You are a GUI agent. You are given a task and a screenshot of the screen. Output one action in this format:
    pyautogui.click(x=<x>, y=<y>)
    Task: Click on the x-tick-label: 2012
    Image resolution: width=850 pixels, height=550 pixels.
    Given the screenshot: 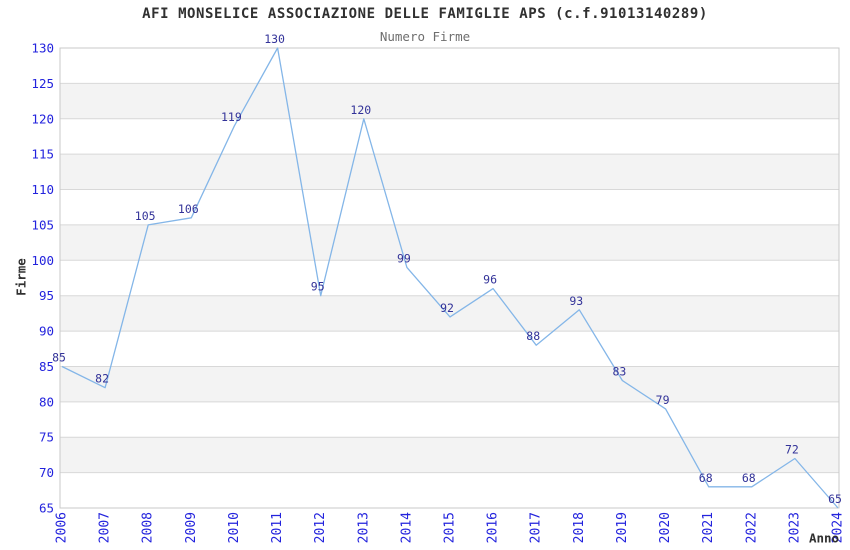 What is the action you would take?
    pyautogui.click(x=320, y=527)
    